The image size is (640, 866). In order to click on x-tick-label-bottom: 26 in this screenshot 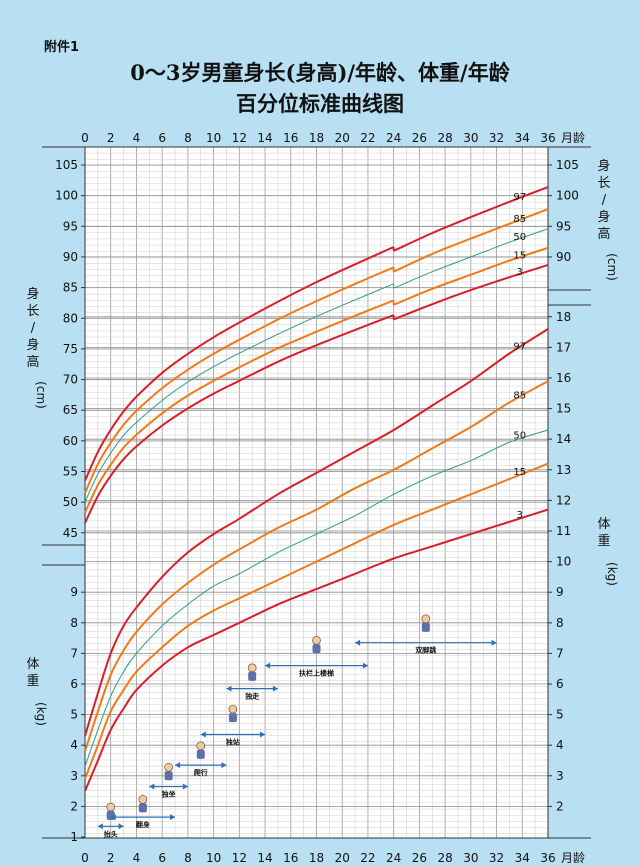, I will do `click(419, 858)`.